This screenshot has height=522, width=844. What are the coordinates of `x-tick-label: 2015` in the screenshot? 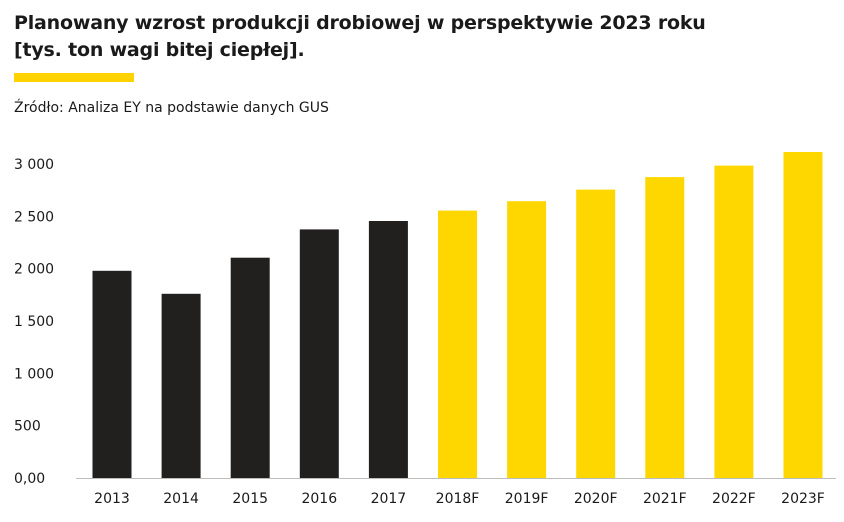 It's located at (250, 499).